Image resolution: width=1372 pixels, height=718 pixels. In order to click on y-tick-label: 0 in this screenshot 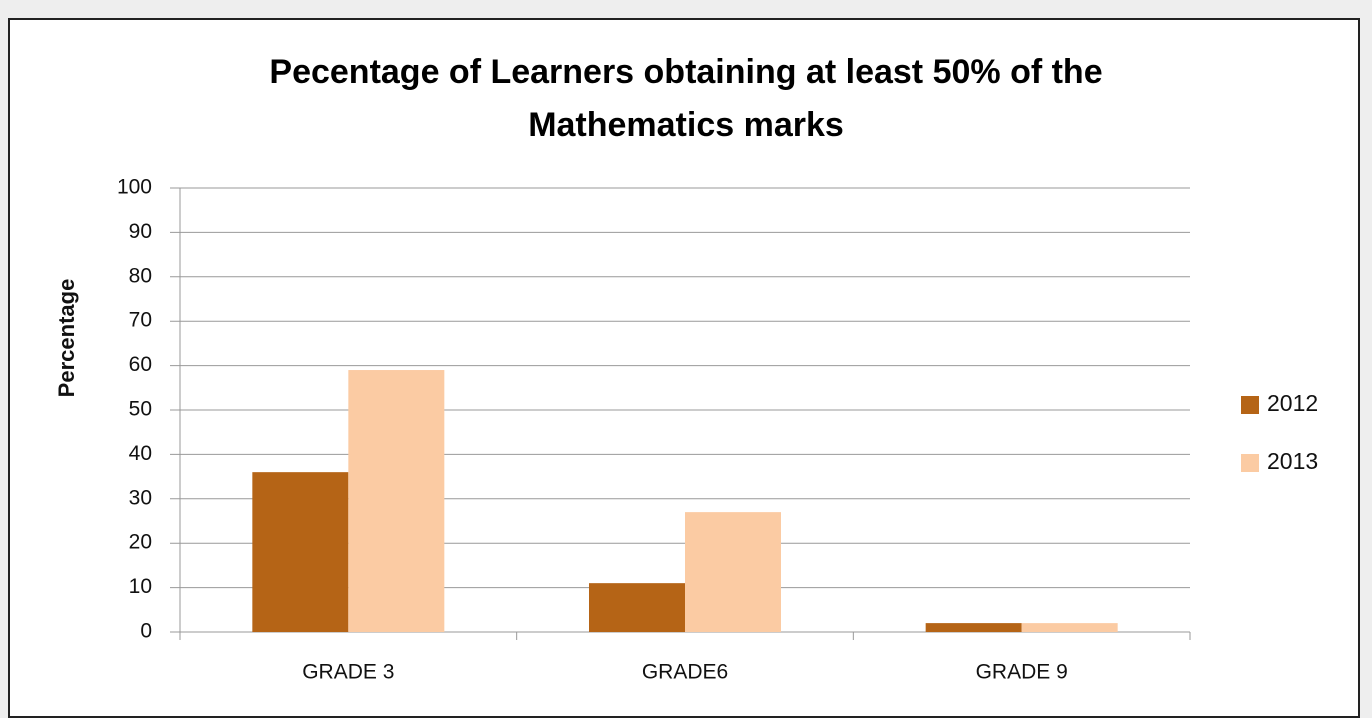, I will do `click(146, 631)`.